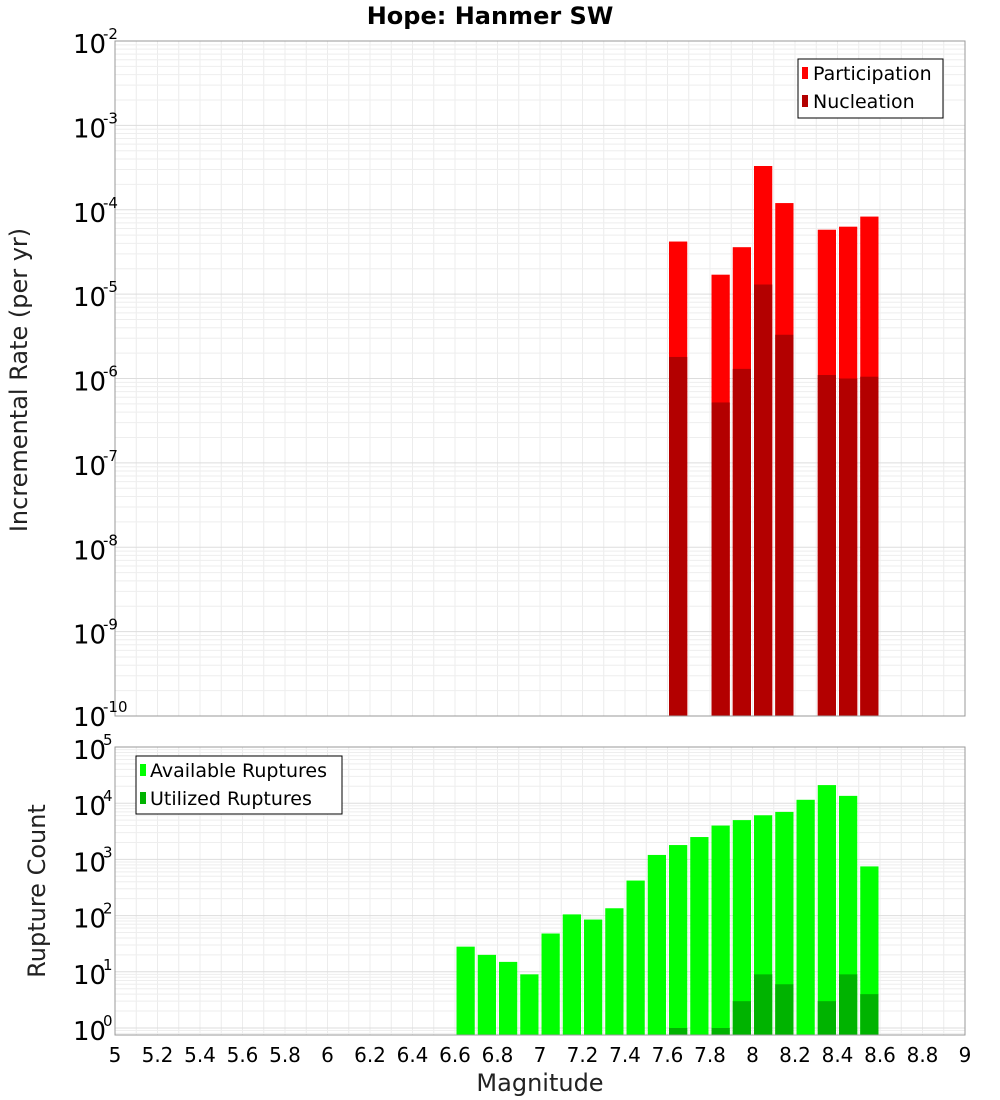  I want to click on y-tick-exponent: -9, so click(110, 625).